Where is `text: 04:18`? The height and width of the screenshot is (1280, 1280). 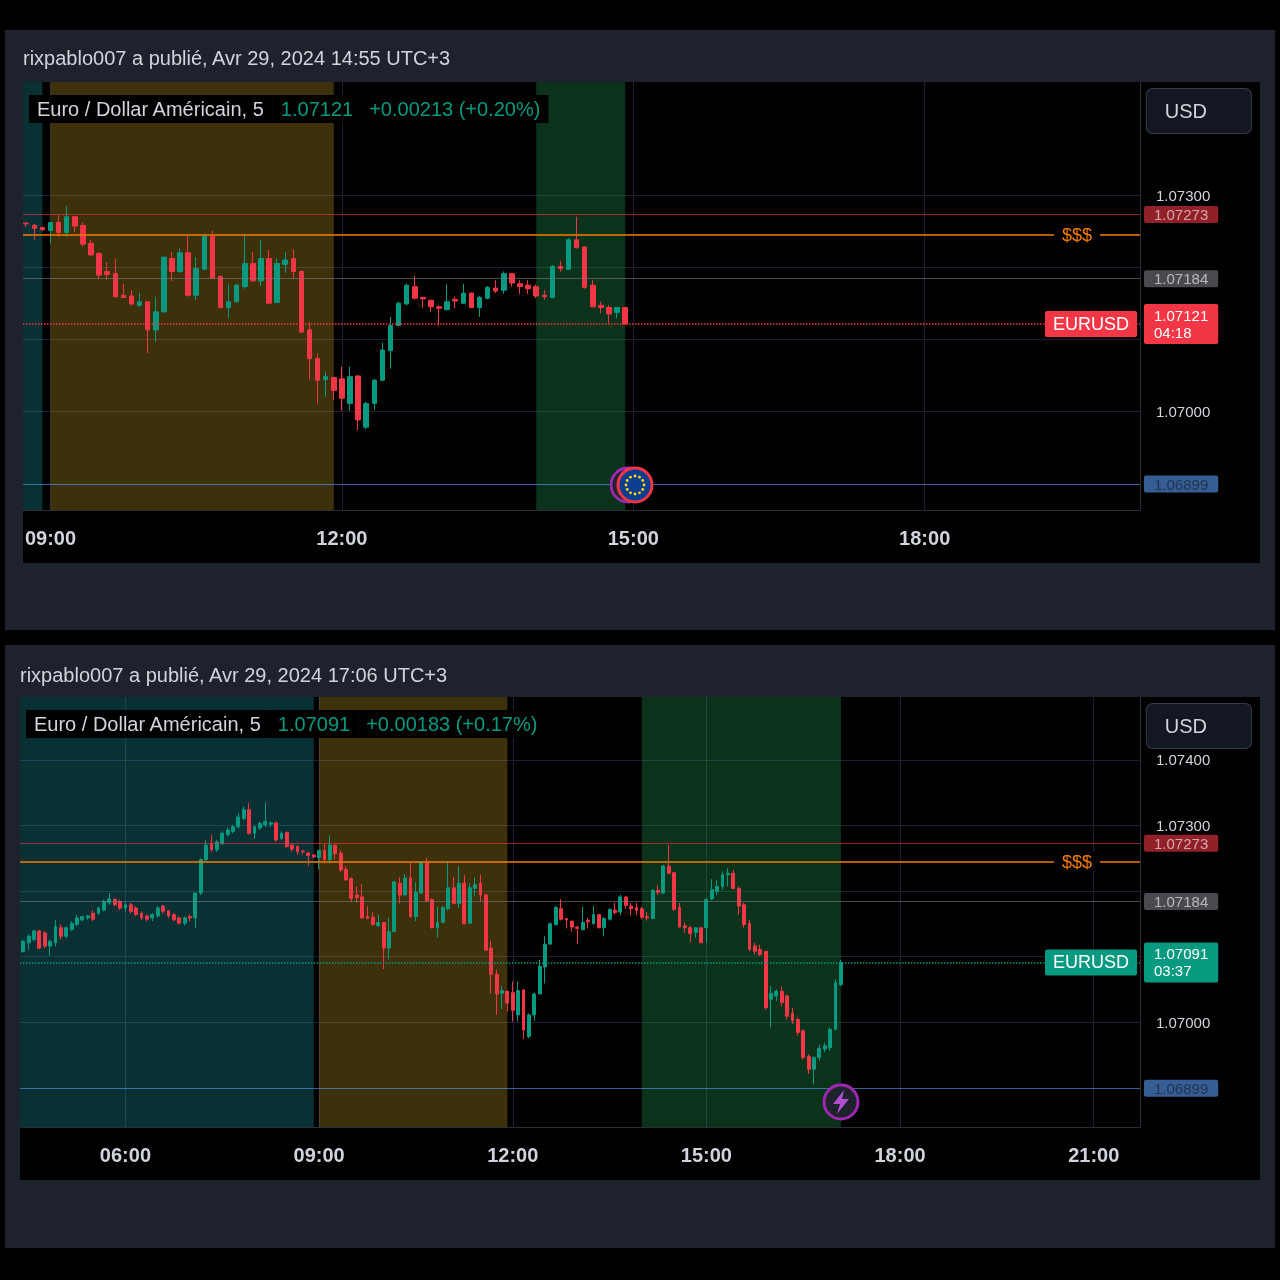
text: 04:18 is located at coordinates (1173, 333).